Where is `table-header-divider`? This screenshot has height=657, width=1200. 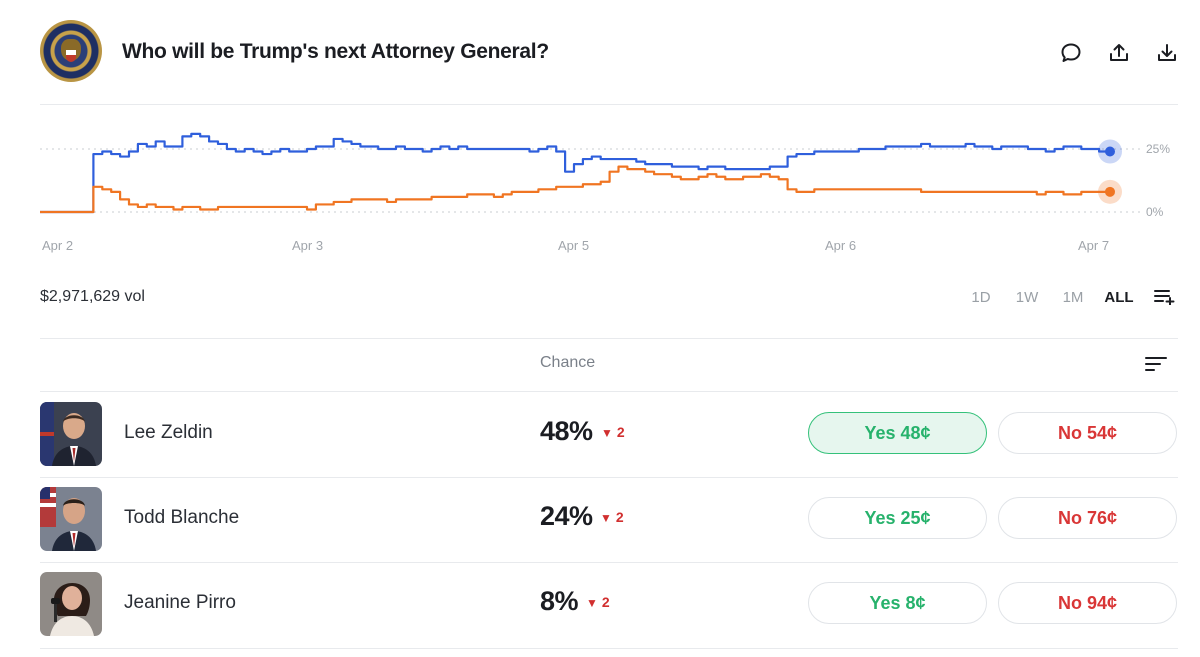 table-header-divider is located at coordinates (609, 391).